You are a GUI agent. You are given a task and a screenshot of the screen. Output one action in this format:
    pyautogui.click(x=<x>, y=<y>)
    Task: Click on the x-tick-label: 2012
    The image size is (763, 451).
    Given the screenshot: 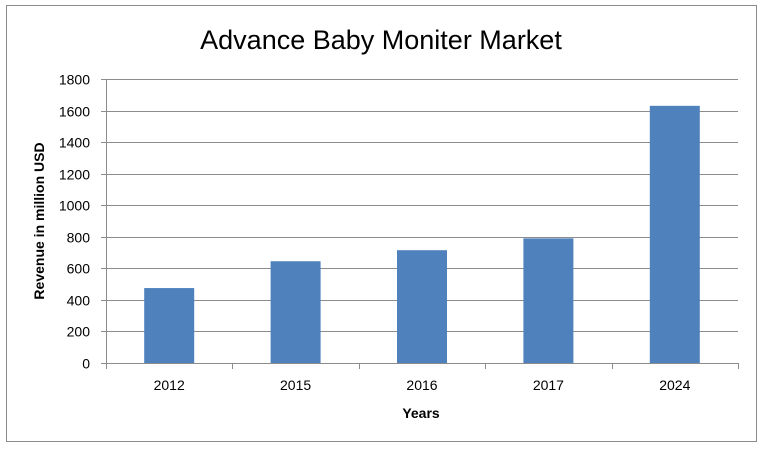 What is the action you would take?
    pyautogui.click(x=169, y=385)
    